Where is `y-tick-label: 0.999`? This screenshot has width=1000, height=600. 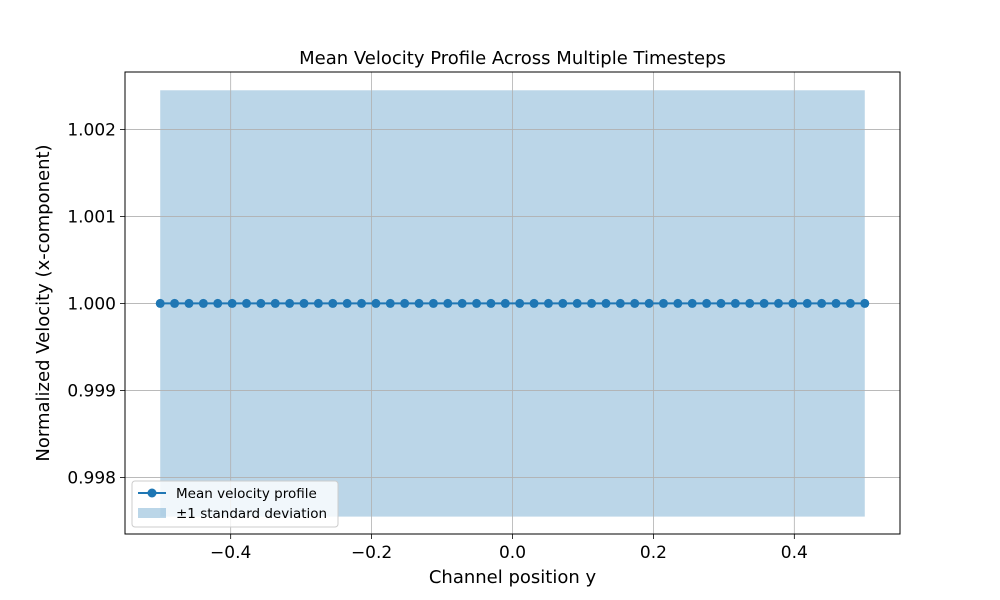
y-tick-label: 0.999 is located at coordinates (91, 391).